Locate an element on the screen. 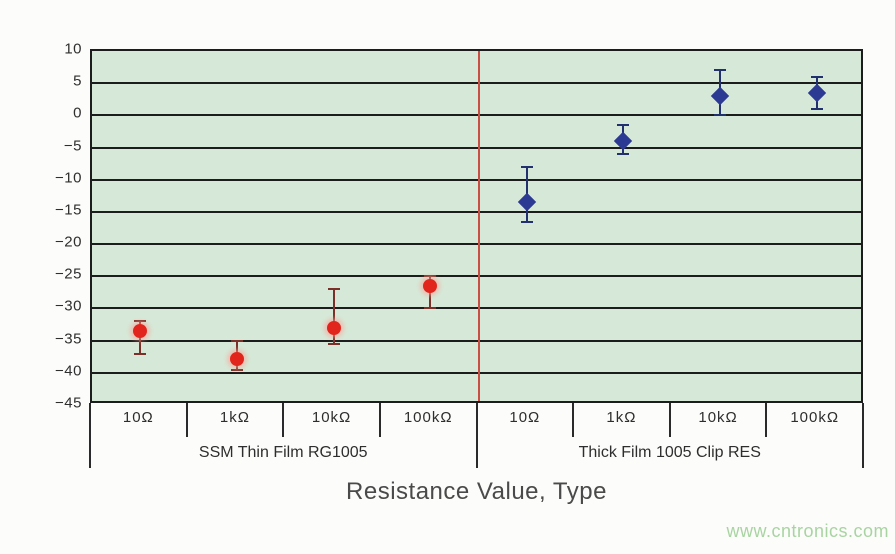 Image resolution: width=895 pixels, height=554 pixels. watermark-text: www.cntronics.com is located at coordinates (807, 531).